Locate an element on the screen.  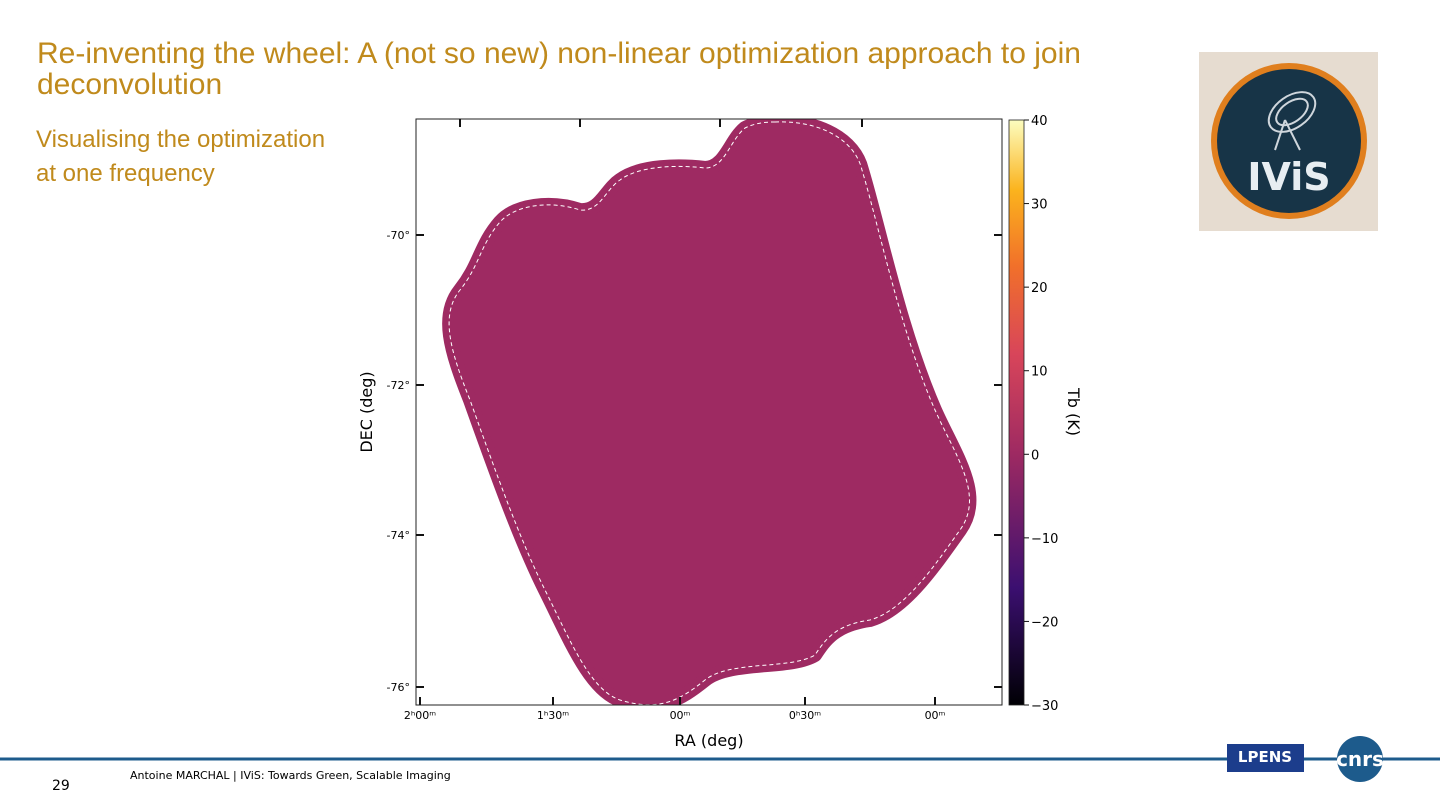
page-number: 29 is located at coordinates (61, 786).